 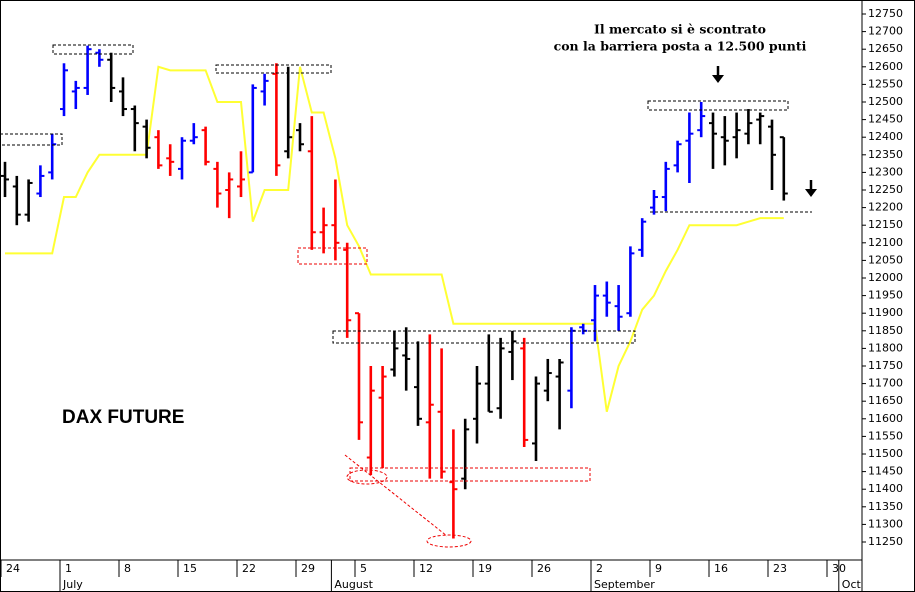 What do you see at coordinates (885, 101) in the screenshot?
I see `y-tick-label: 12500` at bounding box center [885, 101].